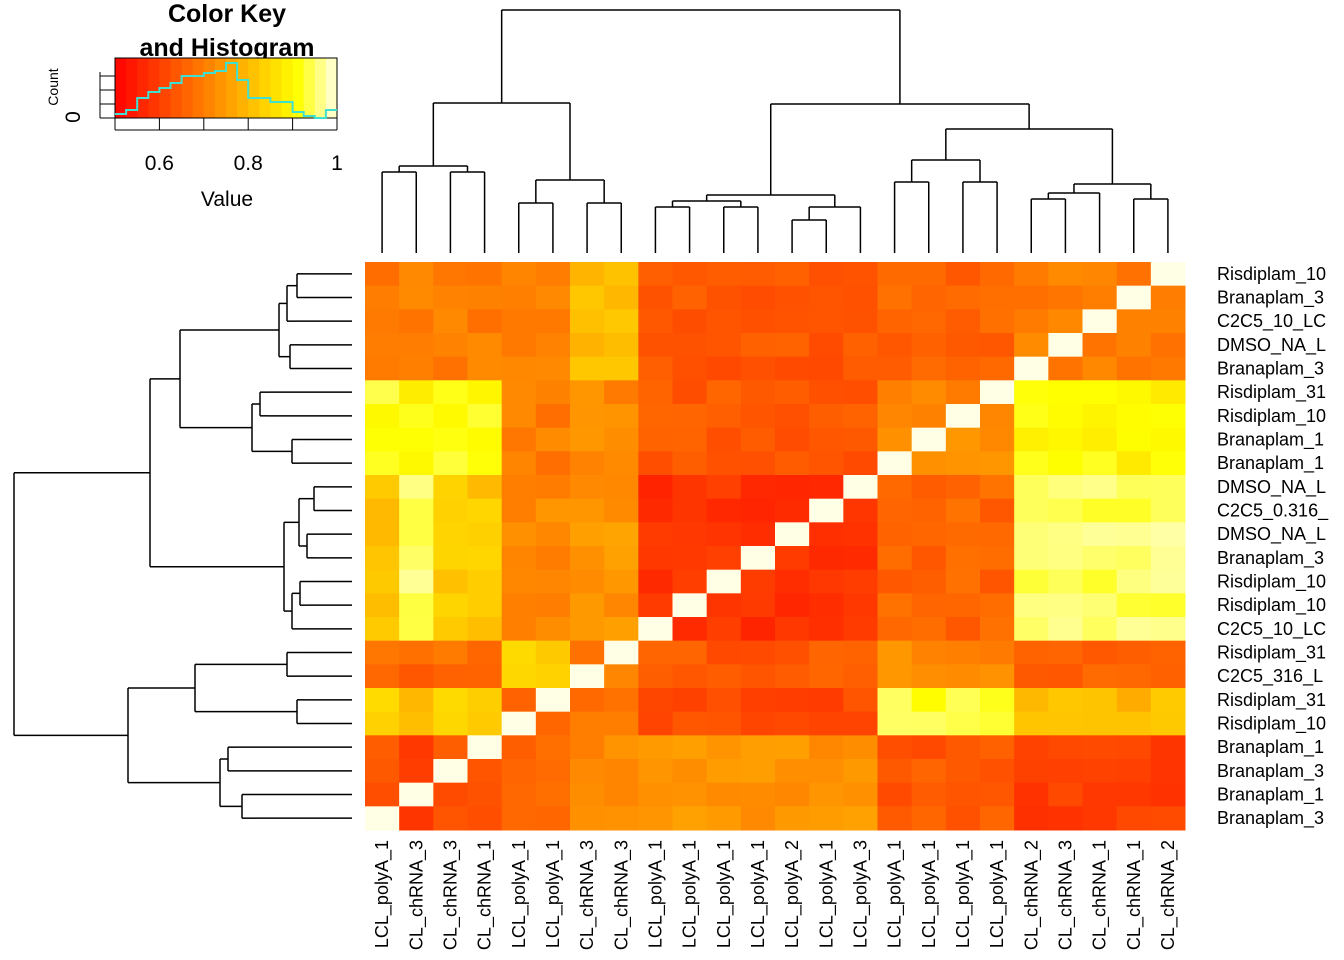 Image resolution: width=1344 pixels, height=960 pixels. What do you see at coordinates (1168, 895) in the screenshot?
I see `column-label: CL_chRNA_2` at bounding box center [1168, 895].